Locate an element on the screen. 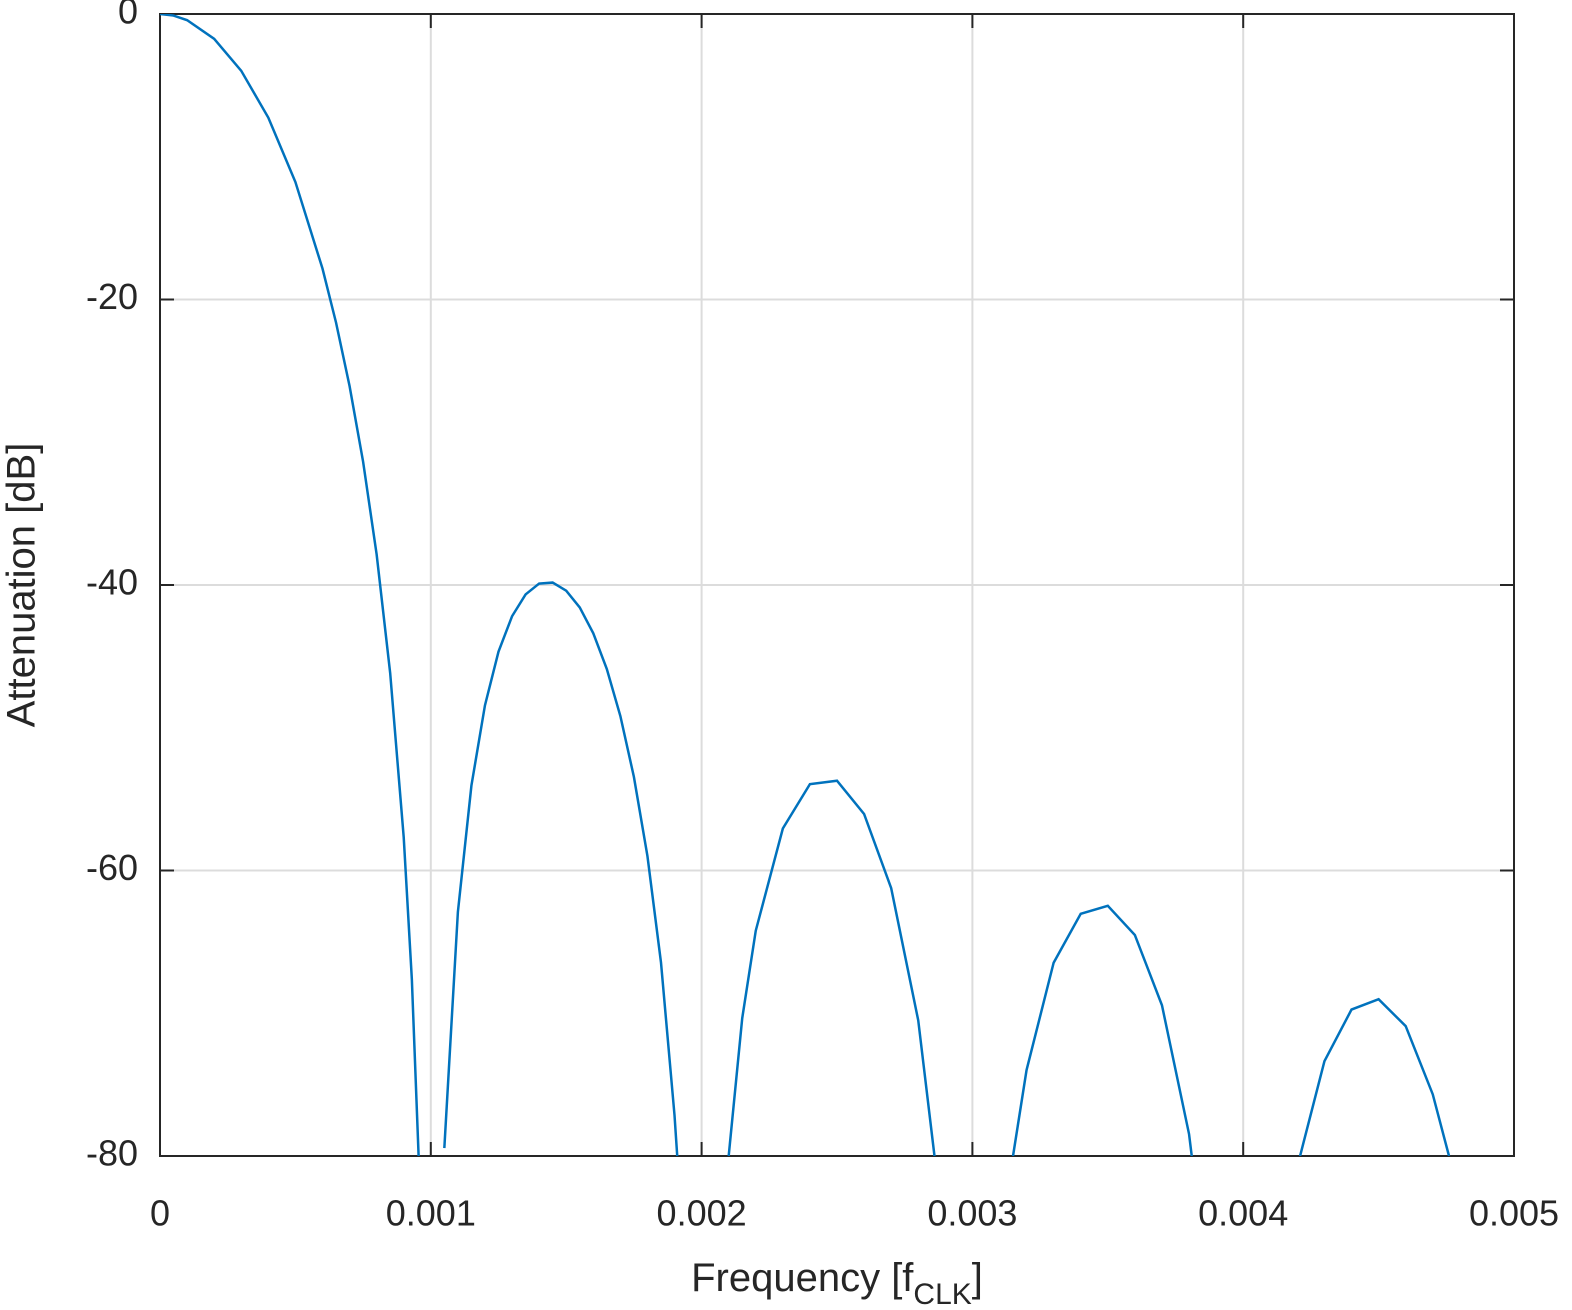 The image size is (1572, 1310). x-axis-label-part: Frequency [f is located at coordinates (802, 1278).